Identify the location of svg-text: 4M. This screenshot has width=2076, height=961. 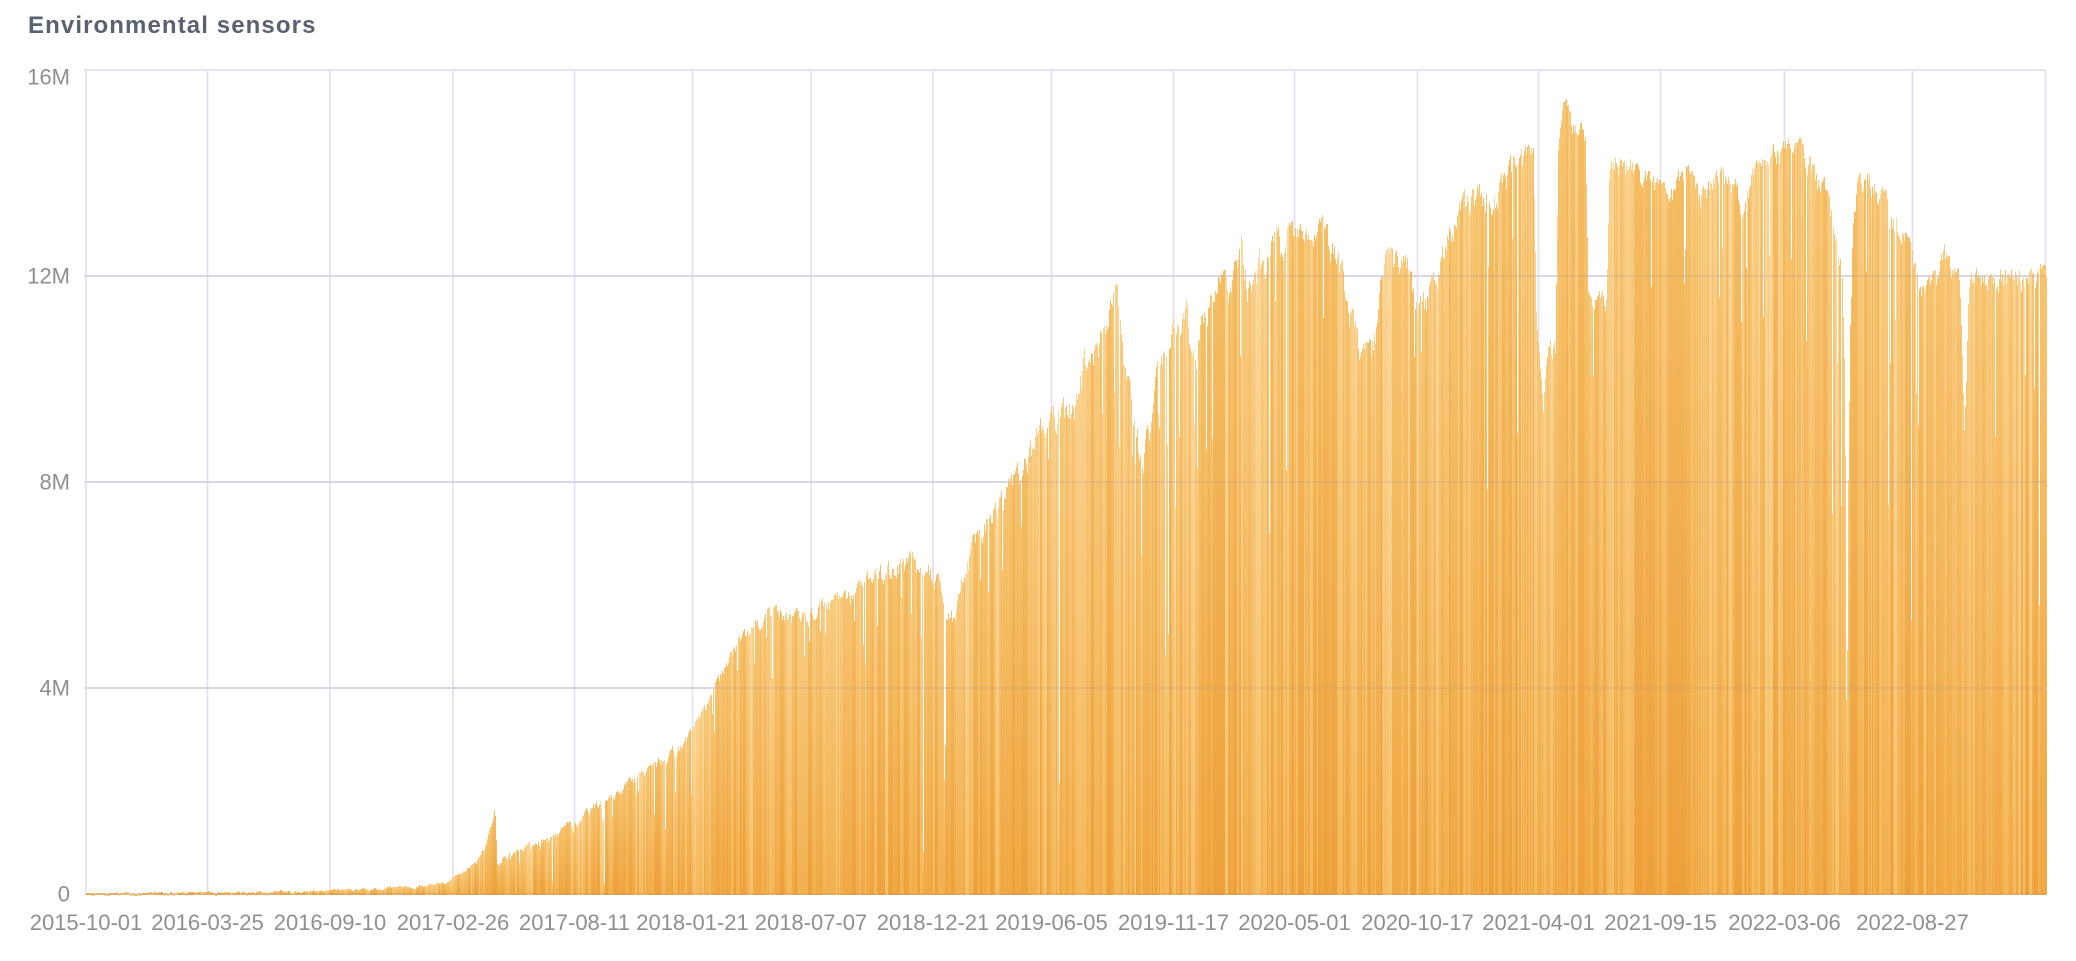
(54, 688).